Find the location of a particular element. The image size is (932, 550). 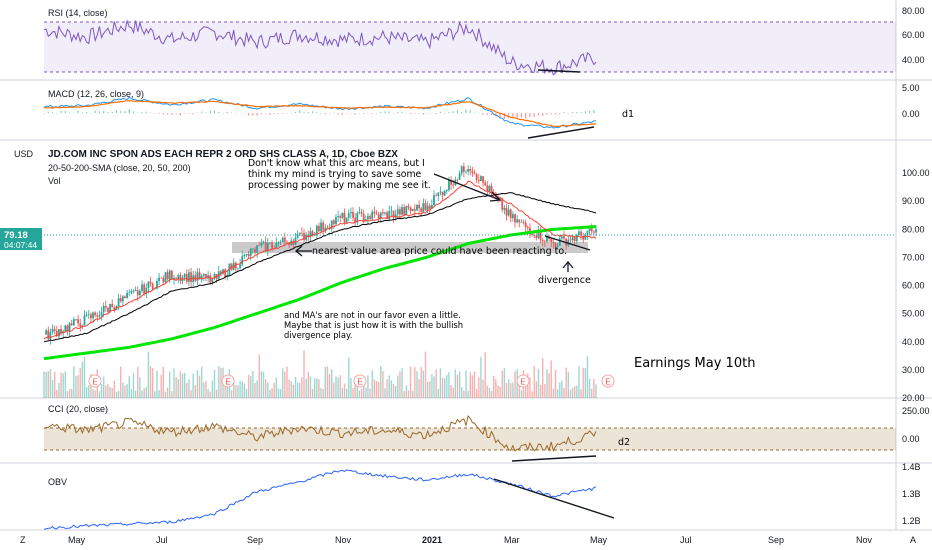

time-tick-9: Nov is located at coordinates (864, 540).